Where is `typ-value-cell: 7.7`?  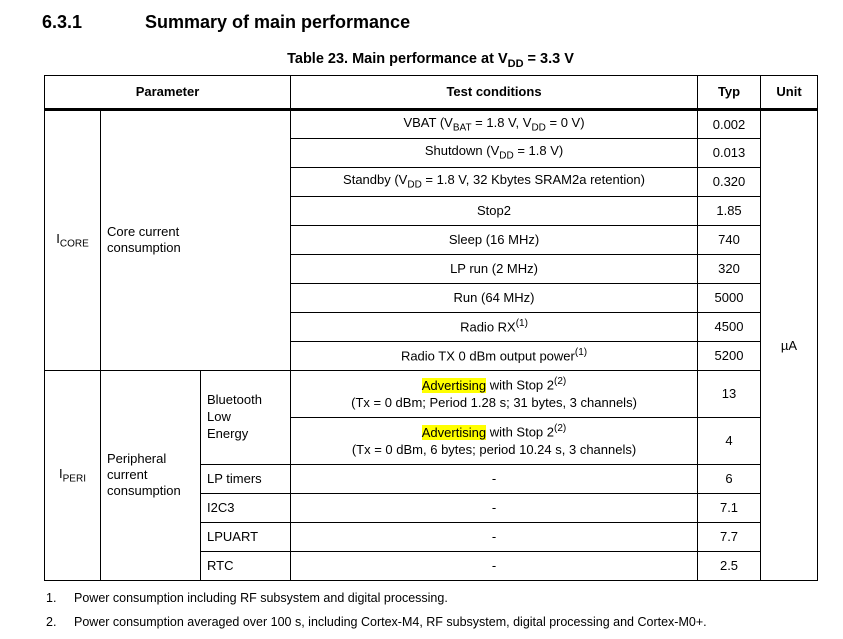 typ-value-cell: 7.7 is located at coordinates (729, 536).